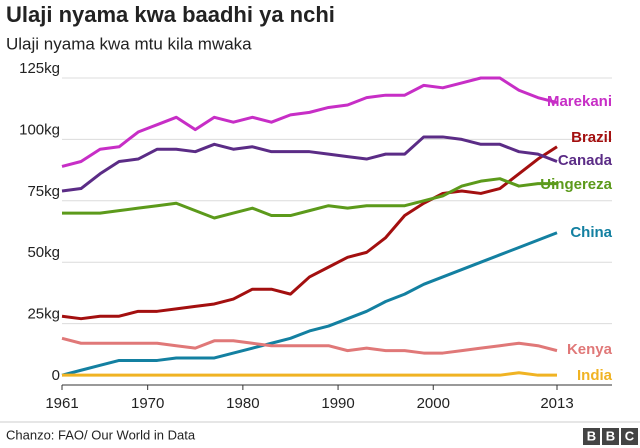  Describe the element at coordinates (242, 403) in the screenshot. I see `x-tick-label: 1980` at that location.